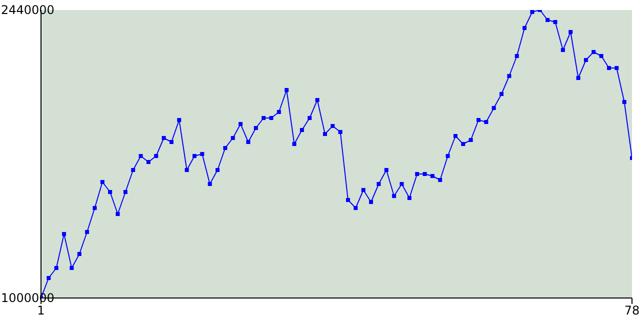 This screenshot has height=320, width=640. Describe the element at coordinates (27, 10) in the screenshot. I see `y-tick-label: 2440000` at that location.